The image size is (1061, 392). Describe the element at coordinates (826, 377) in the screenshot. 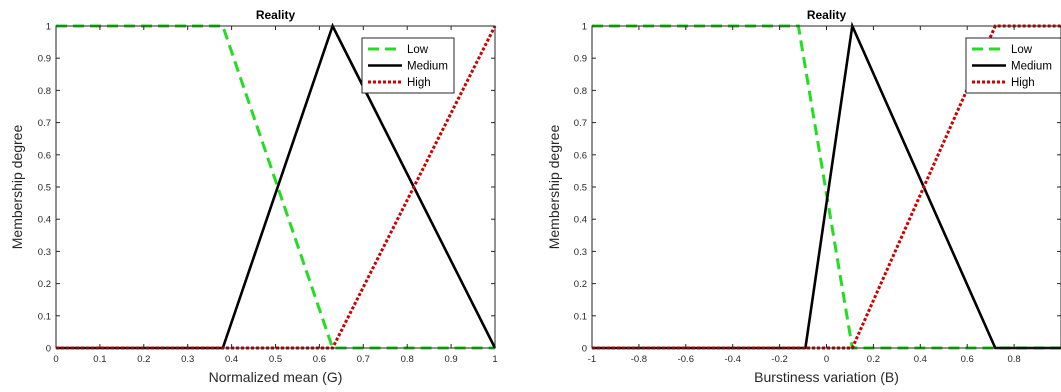

I see `x-axis-label: Burstiness variation (B)` at that location.